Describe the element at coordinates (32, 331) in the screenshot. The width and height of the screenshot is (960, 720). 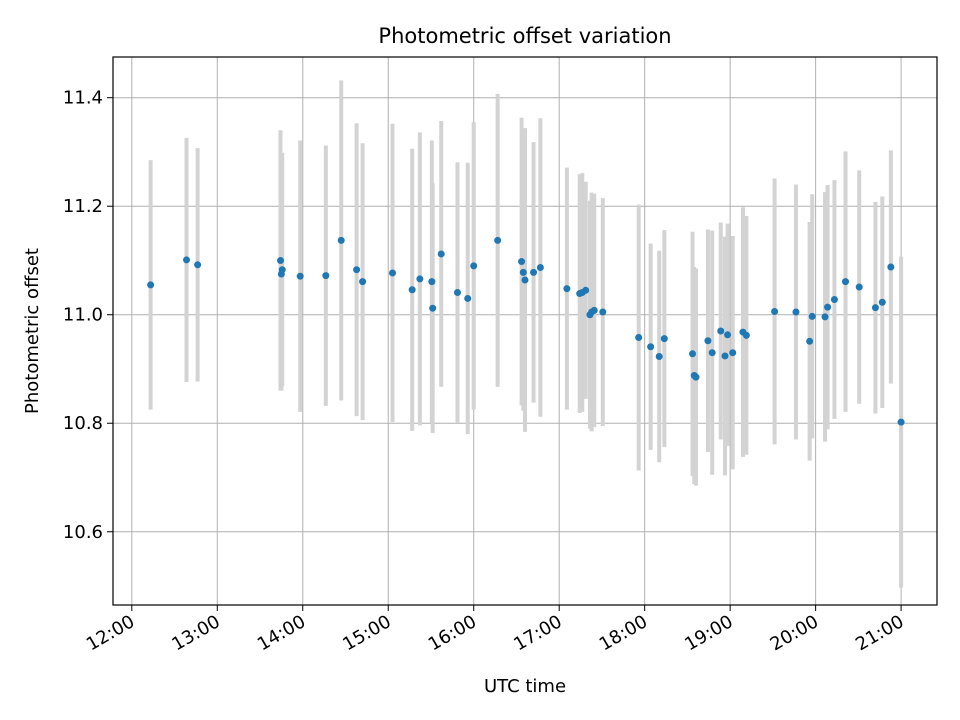
I see `y-axis-label: Photometric offset` at that location.